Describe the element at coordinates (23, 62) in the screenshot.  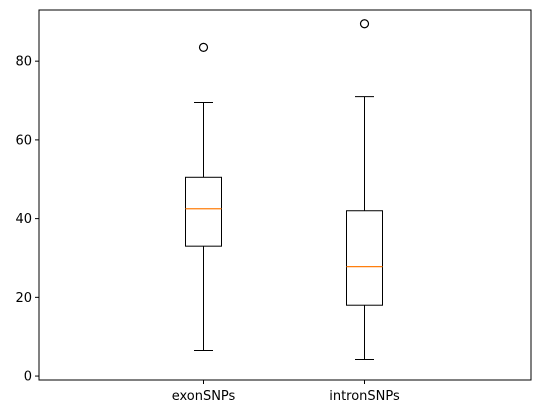
I see `y-tick-label: 80` at that location.